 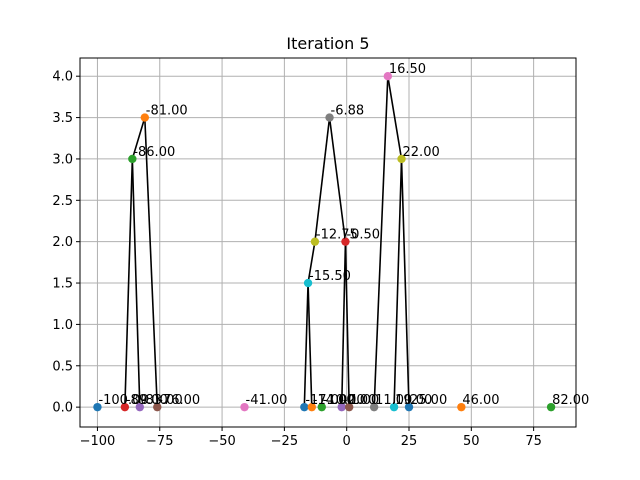 What do you see at coordinates (421, 152) in the screenshot?
I see `data-label: 22.00` at bounding box center [421, 152].